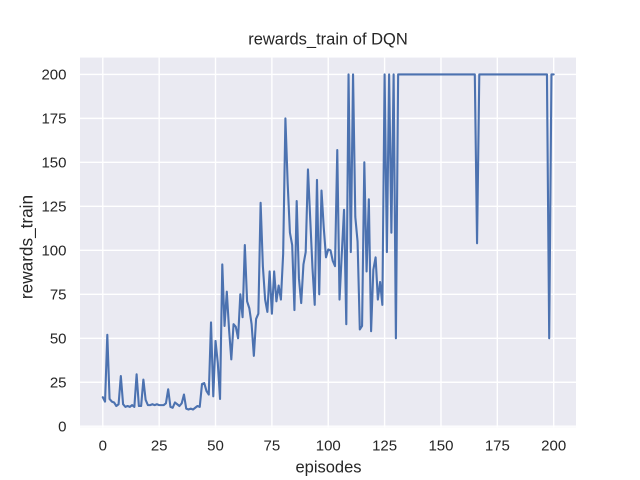 The width and height of the screenshot is (640, 480). I want to click on svg-text: rewards_train, so click(27, 247).